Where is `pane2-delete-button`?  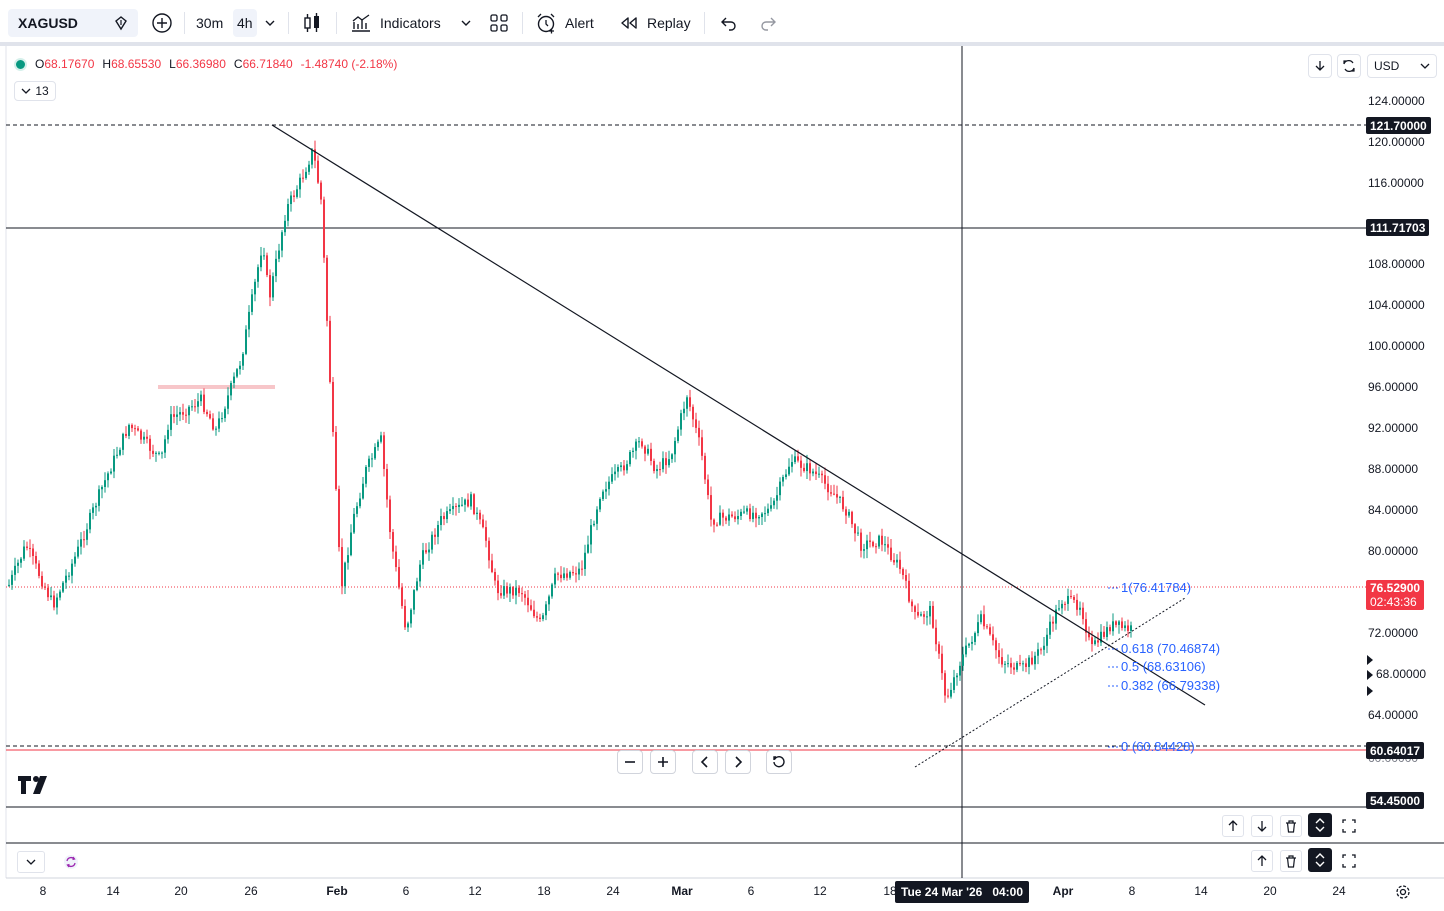 pane2-delete-button is located at coordinates (1291, 861).